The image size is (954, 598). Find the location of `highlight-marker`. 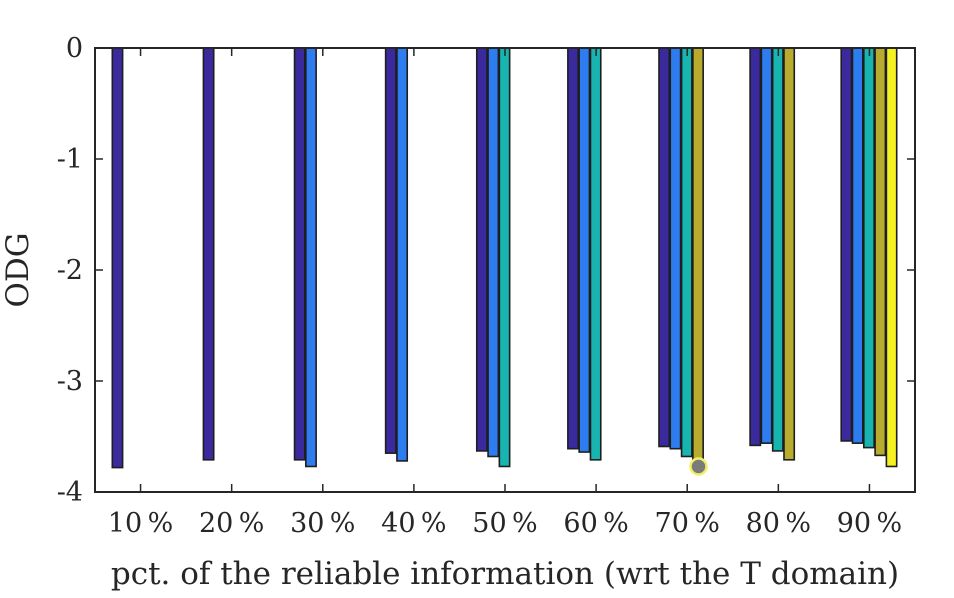

highlight-marker is located at coordinates (698, 466).